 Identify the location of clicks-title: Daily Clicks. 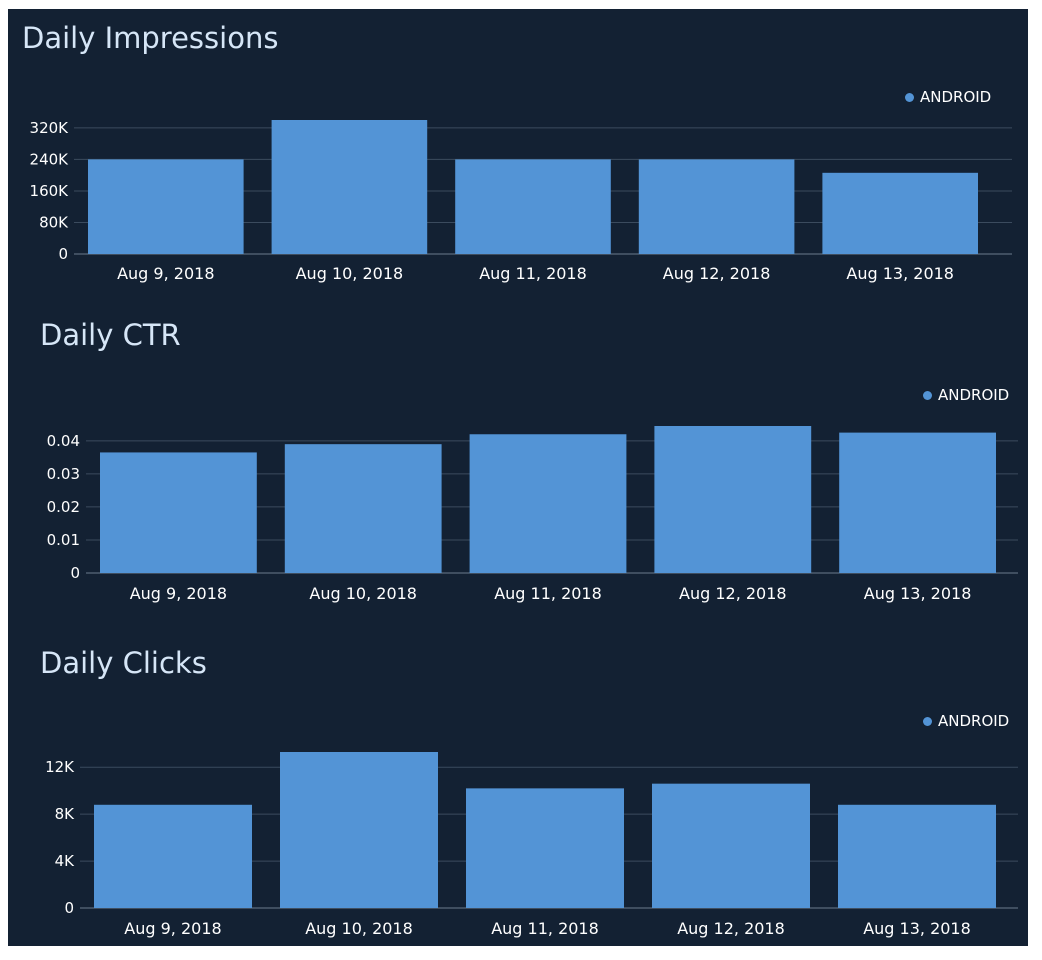
(123, 663).